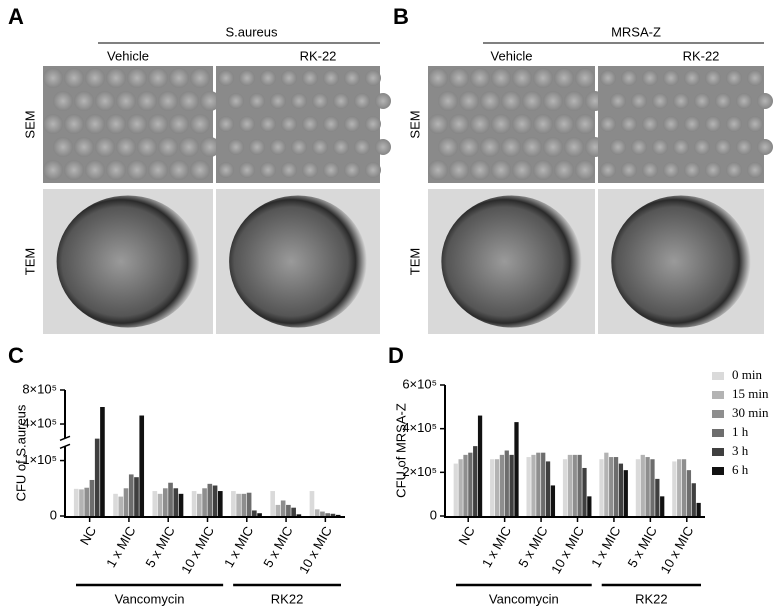  What do you see at coordinates (750, 412) in the screenshot?
I see `legend-label: 30 min` at bounding box center [750, 412].